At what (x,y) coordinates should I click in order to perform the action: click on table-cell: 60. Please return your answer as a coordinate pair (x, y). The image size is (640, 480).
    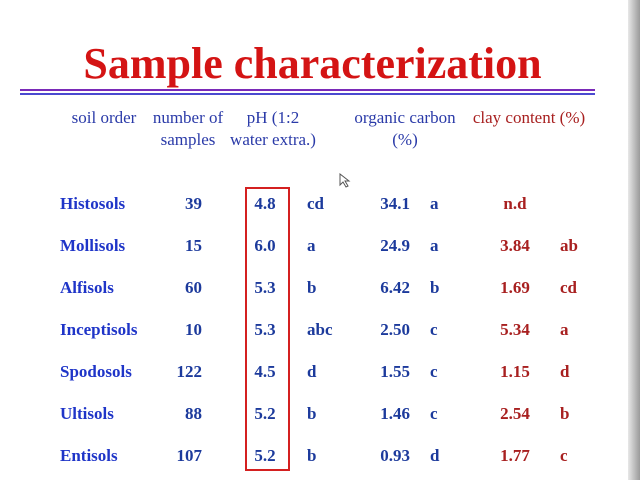
    Looking at the image, I should click on (193, 287).